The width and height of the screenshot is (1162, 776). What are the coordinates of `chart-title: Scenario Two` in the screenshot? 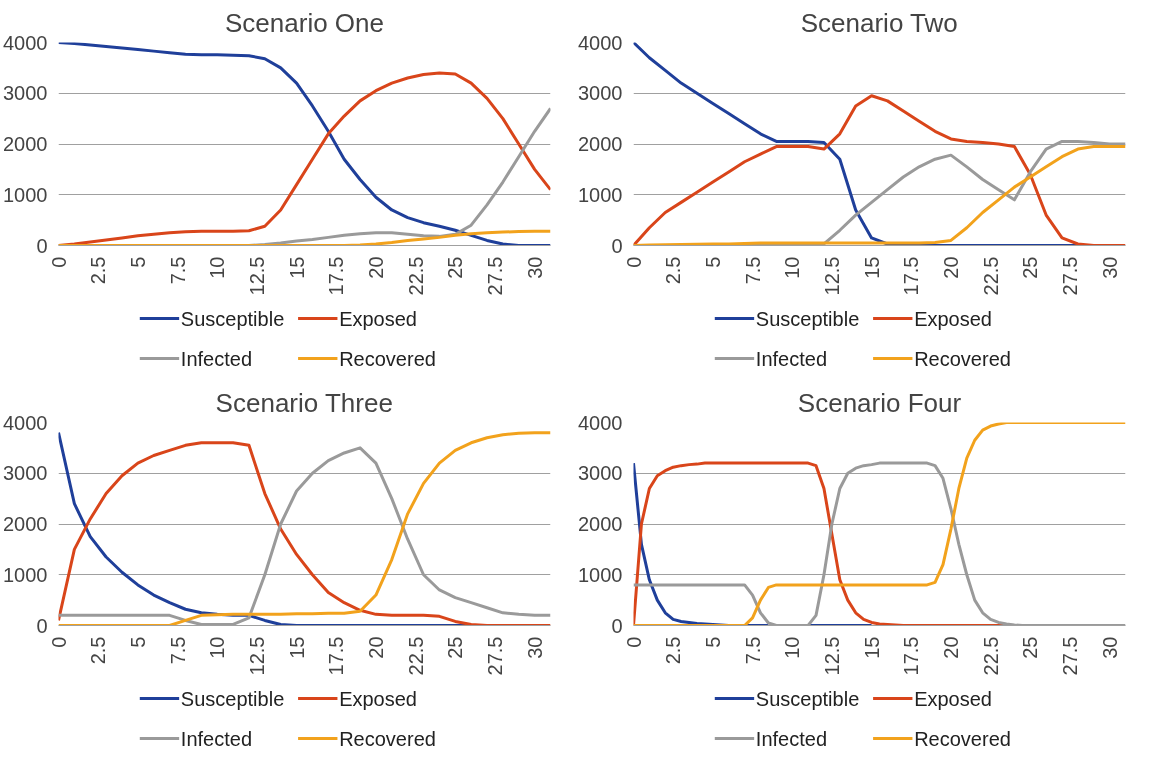 It's located at (879, 22).